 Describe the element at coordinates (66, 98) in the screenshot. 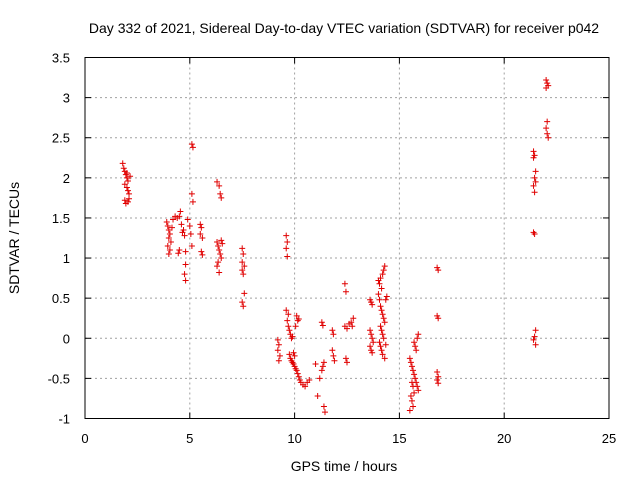

I see `y-tick-label: 3` at that location.